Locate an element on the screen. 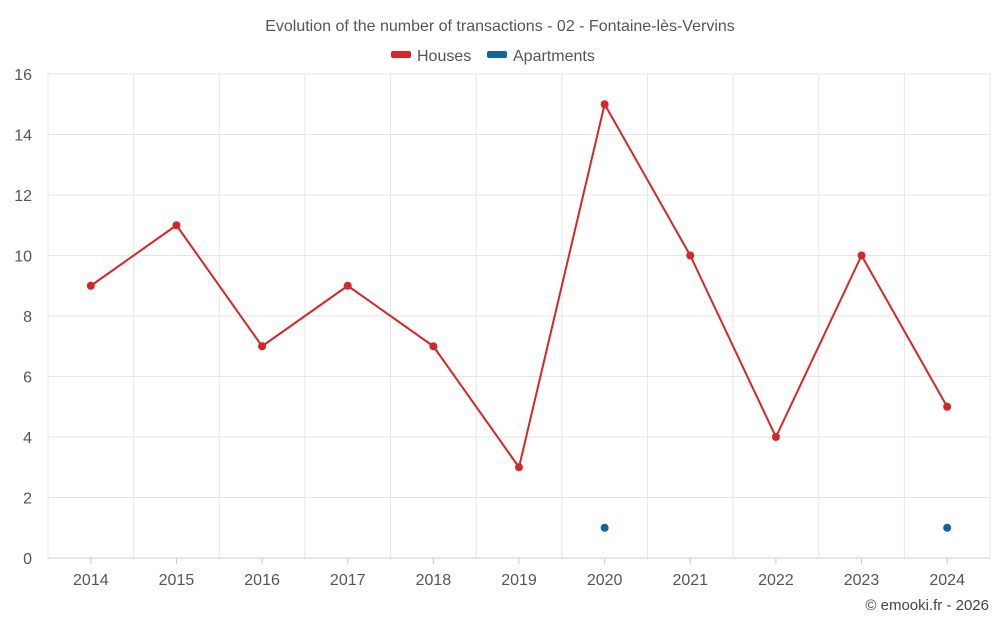  legend-swatch-apartments is located at coordinates (497, 54).